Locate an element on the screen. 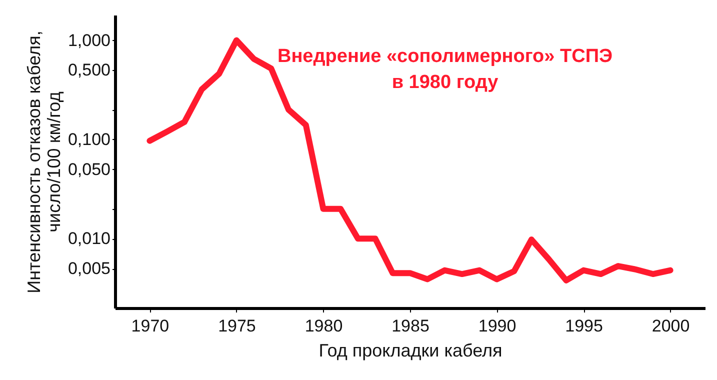  x-tick-label: 1970 is located at coordinates (150, 326).